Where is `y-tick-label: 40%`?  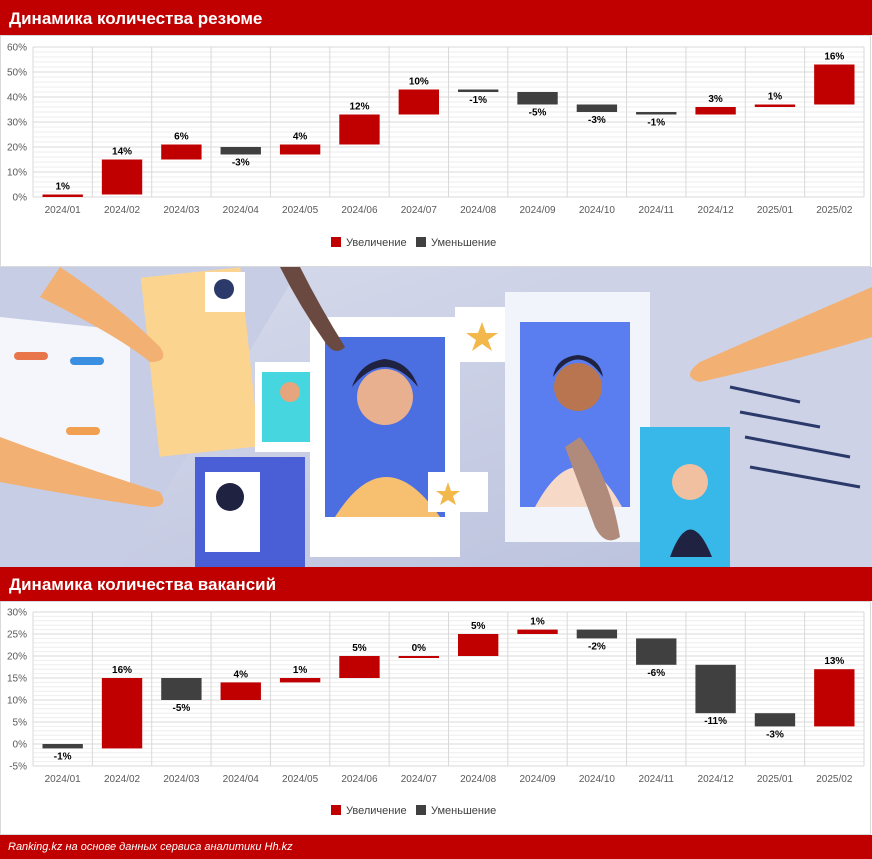
y-tick-label: 40% is located at coordinates (17, 98).